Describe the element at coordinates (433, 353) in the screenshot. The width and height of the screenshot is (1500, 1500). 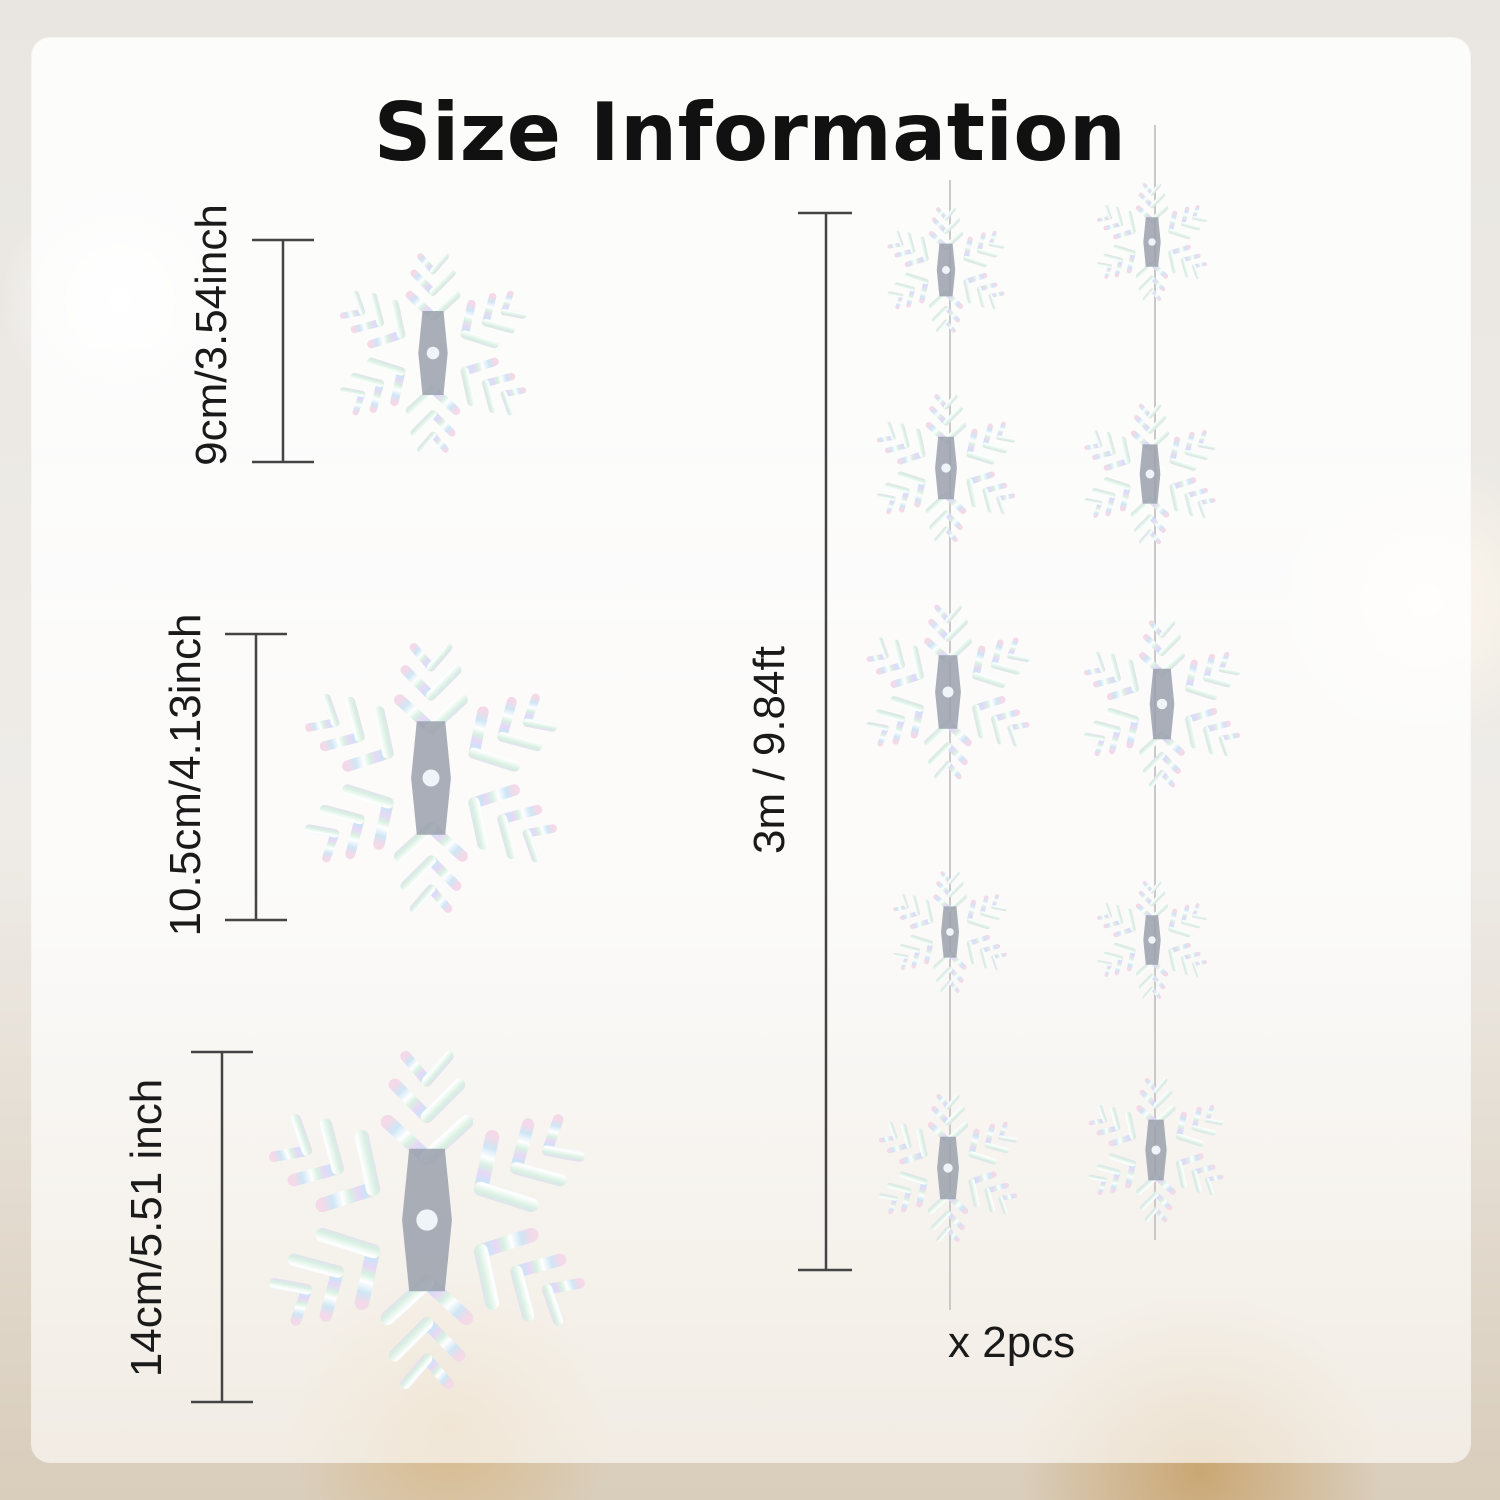
I see `snowflake-small` at that location.